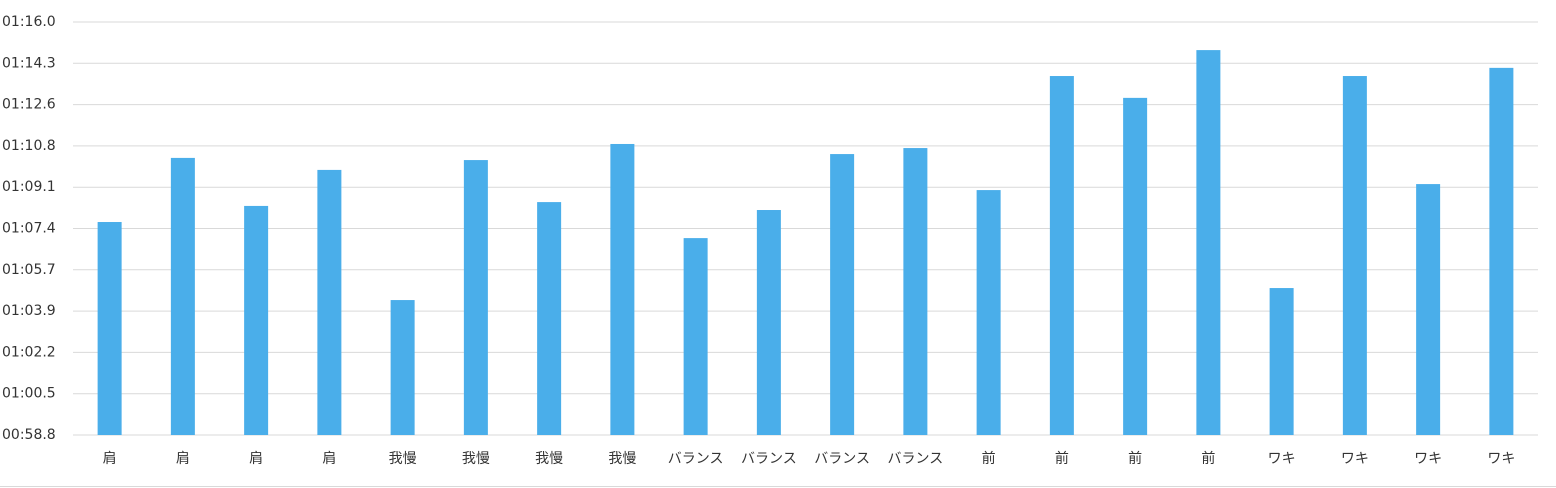 This screenshot has width=1556, height=488. What do you see at coordinates (29, 146) in the screenshot?
I see `y-tick-label: 01:10.8` at bounding box center [29, 146].